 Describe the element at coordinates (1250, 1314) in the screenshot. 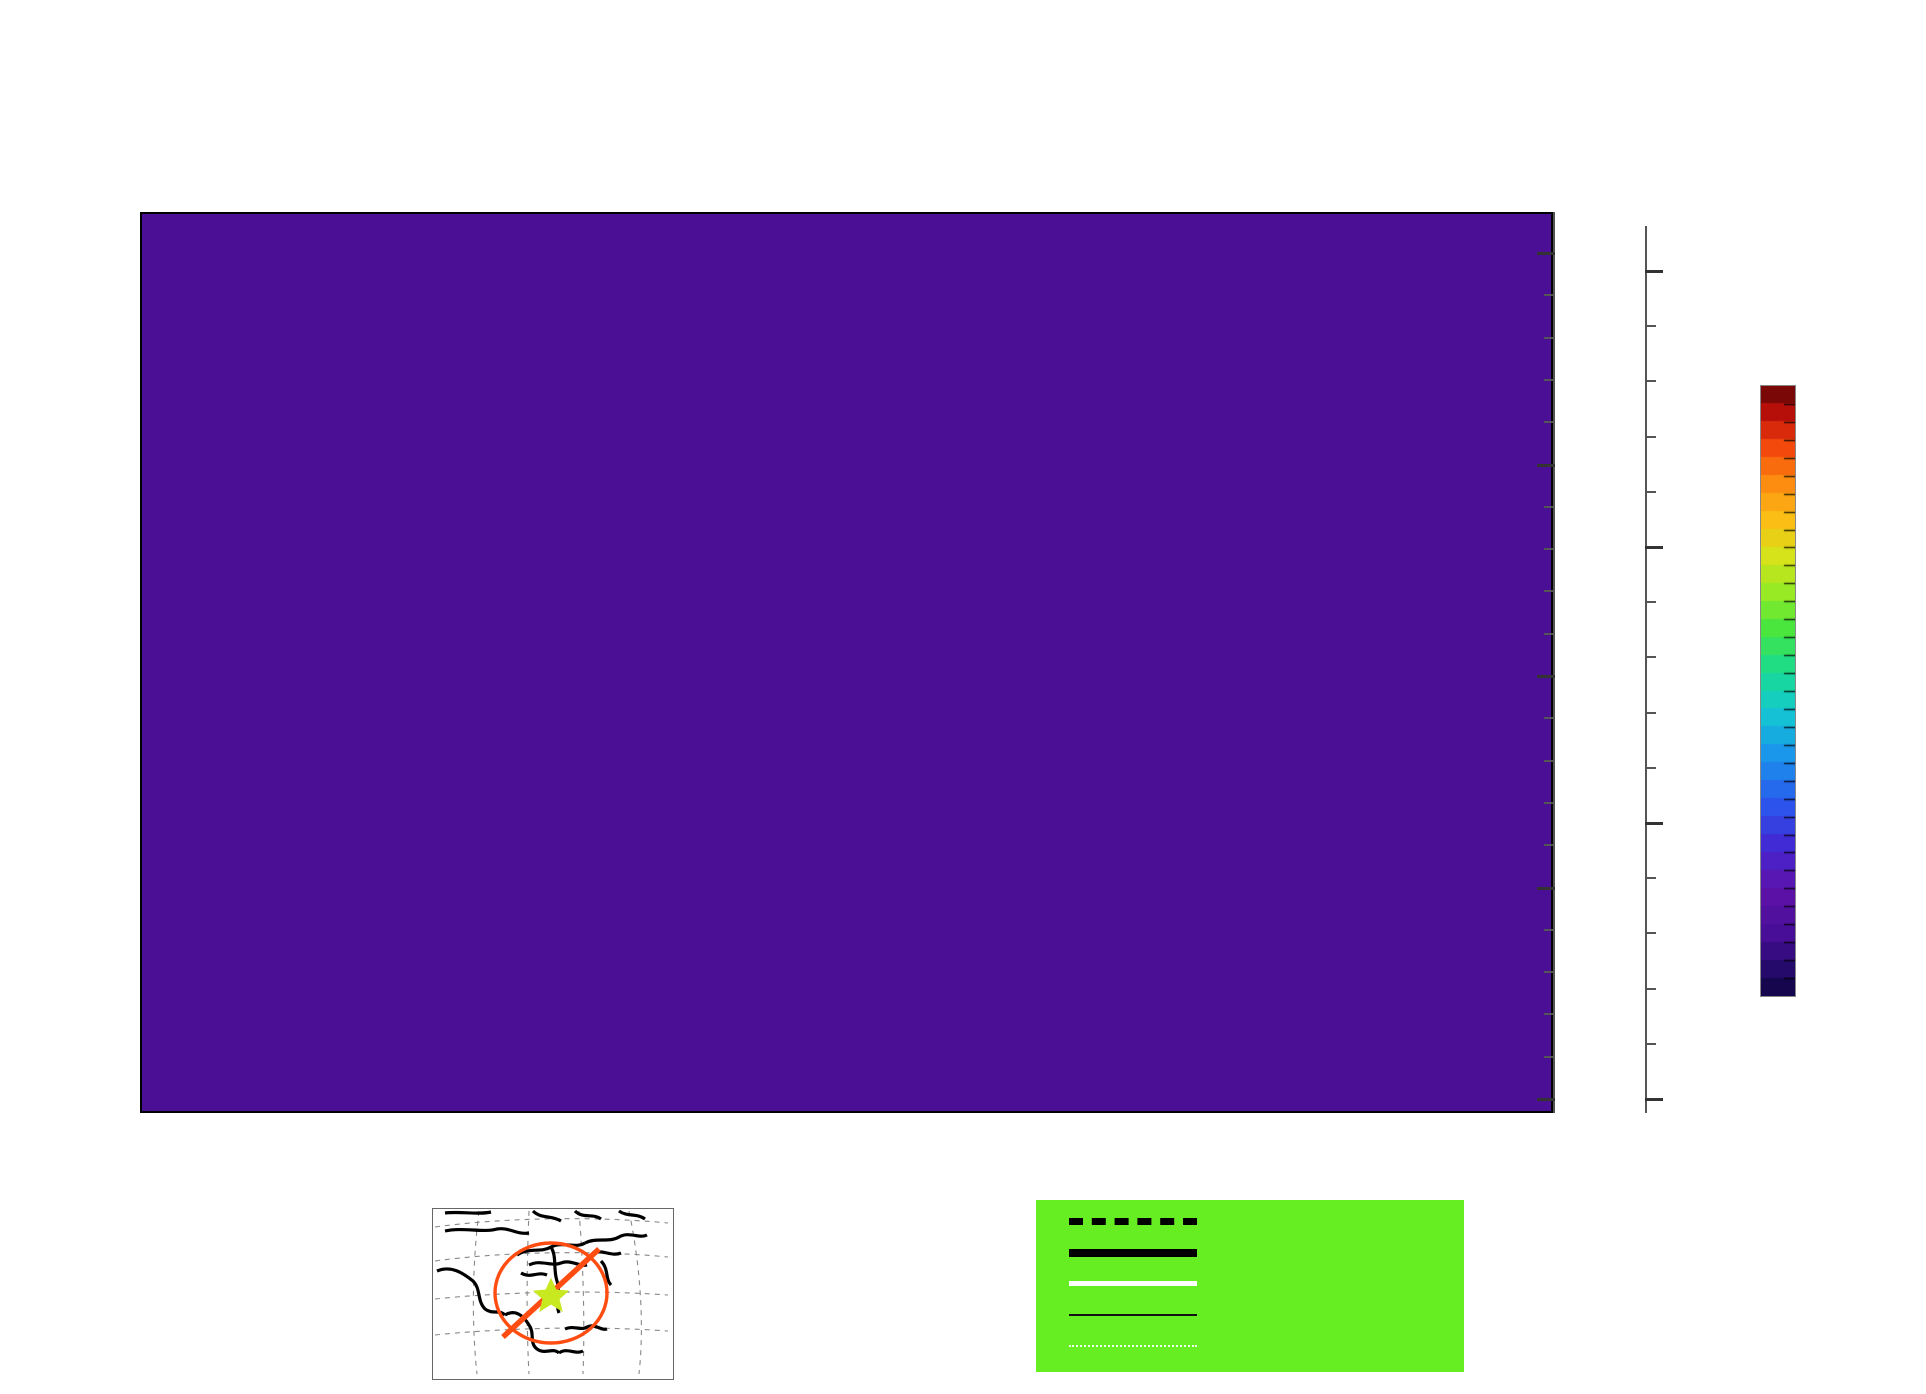

I see `legend-item-wind` at that location.